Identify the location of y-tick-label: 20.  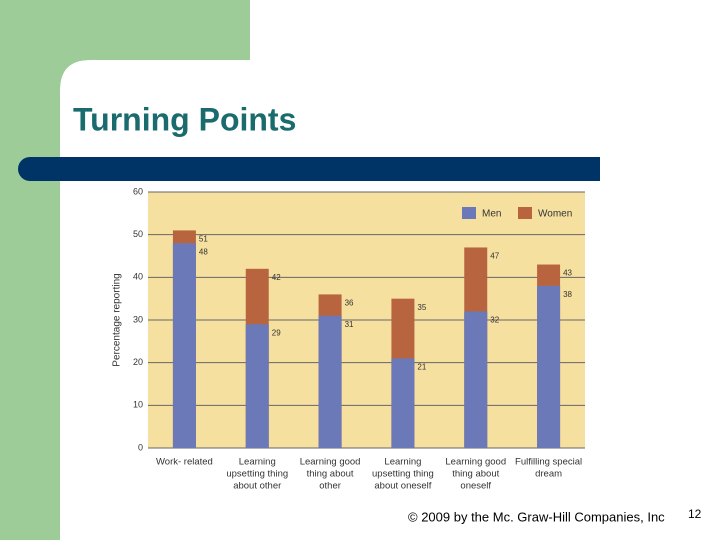
(138, 362).